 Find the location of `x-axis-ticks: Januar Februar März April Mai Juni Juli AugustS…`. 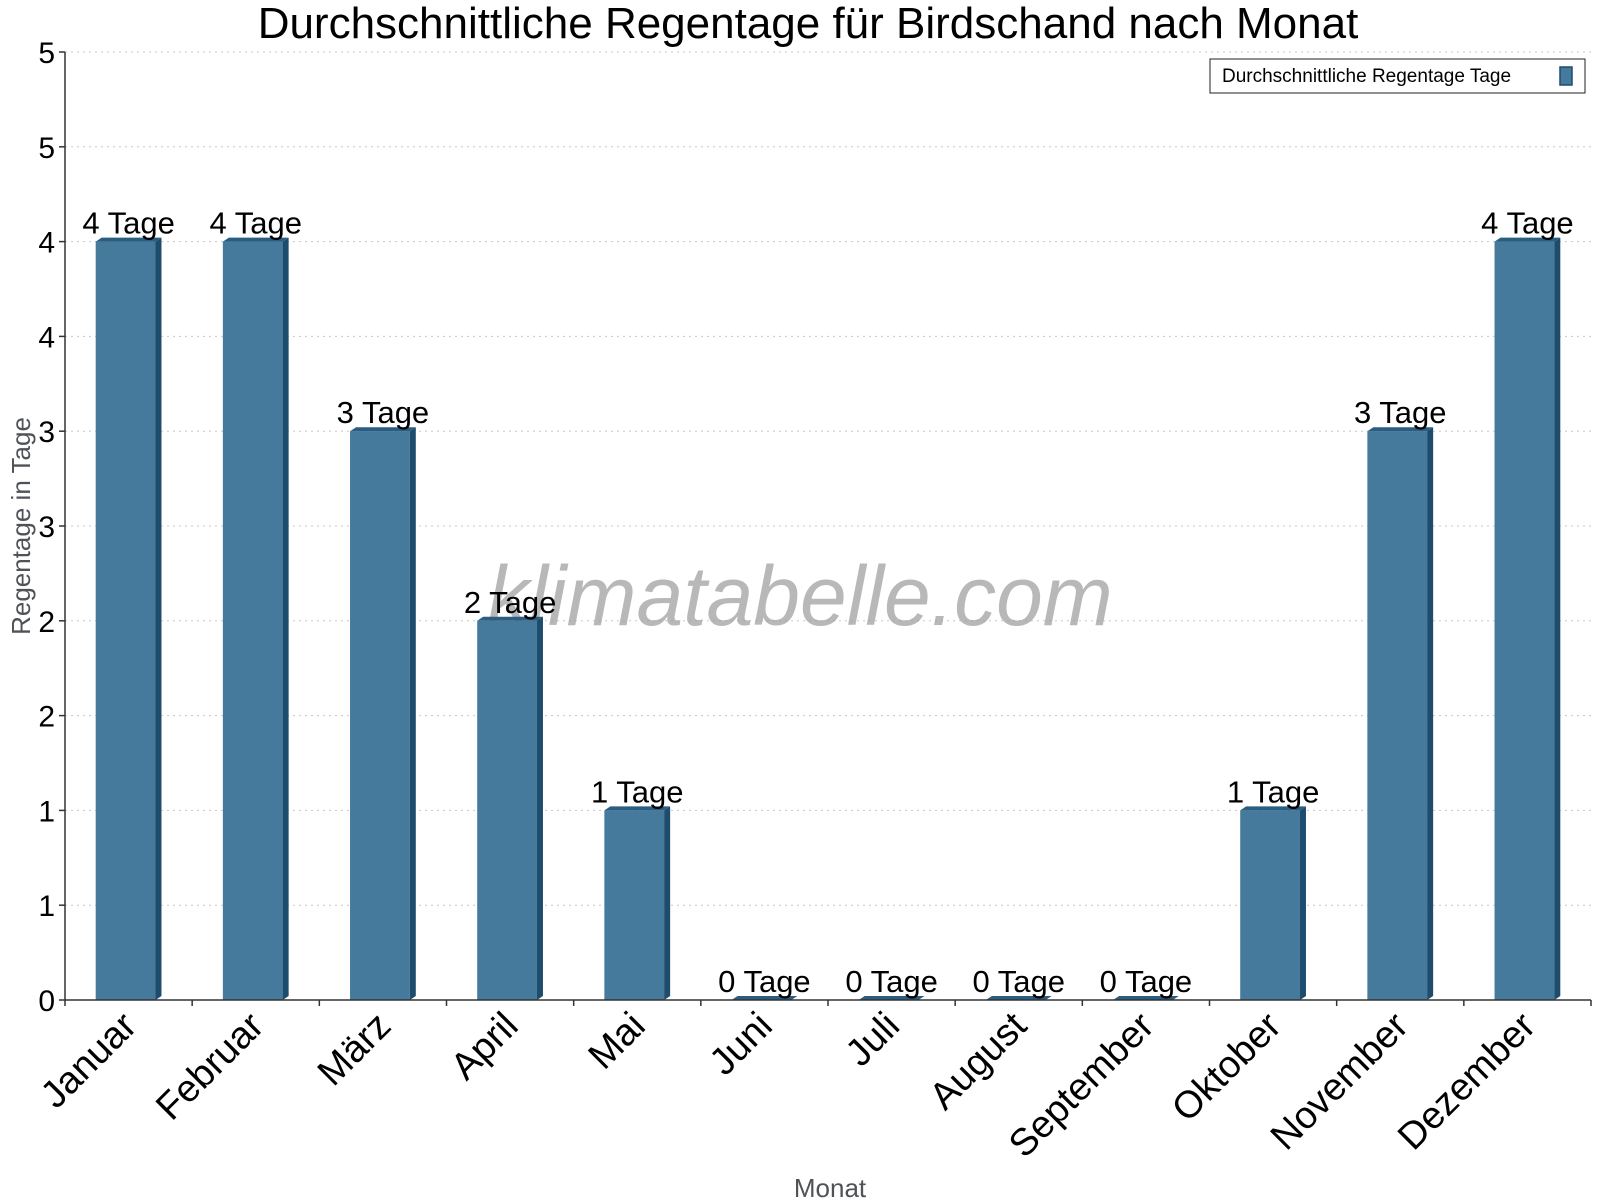

x-axis-ticks: Januar Februar März April Mai Juni Juli AugustS… is located at coordinates (812, 1083).